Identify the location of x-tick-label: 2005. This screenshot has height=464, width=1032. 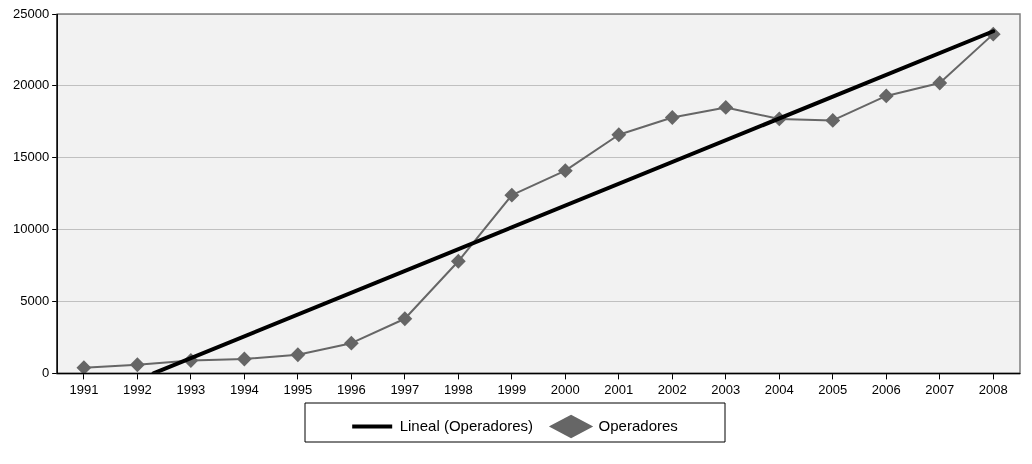
(833, 389).